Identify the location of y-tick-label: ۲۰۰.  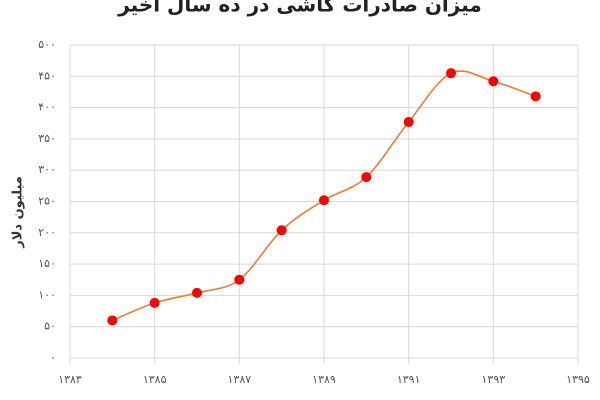
(47, 232).